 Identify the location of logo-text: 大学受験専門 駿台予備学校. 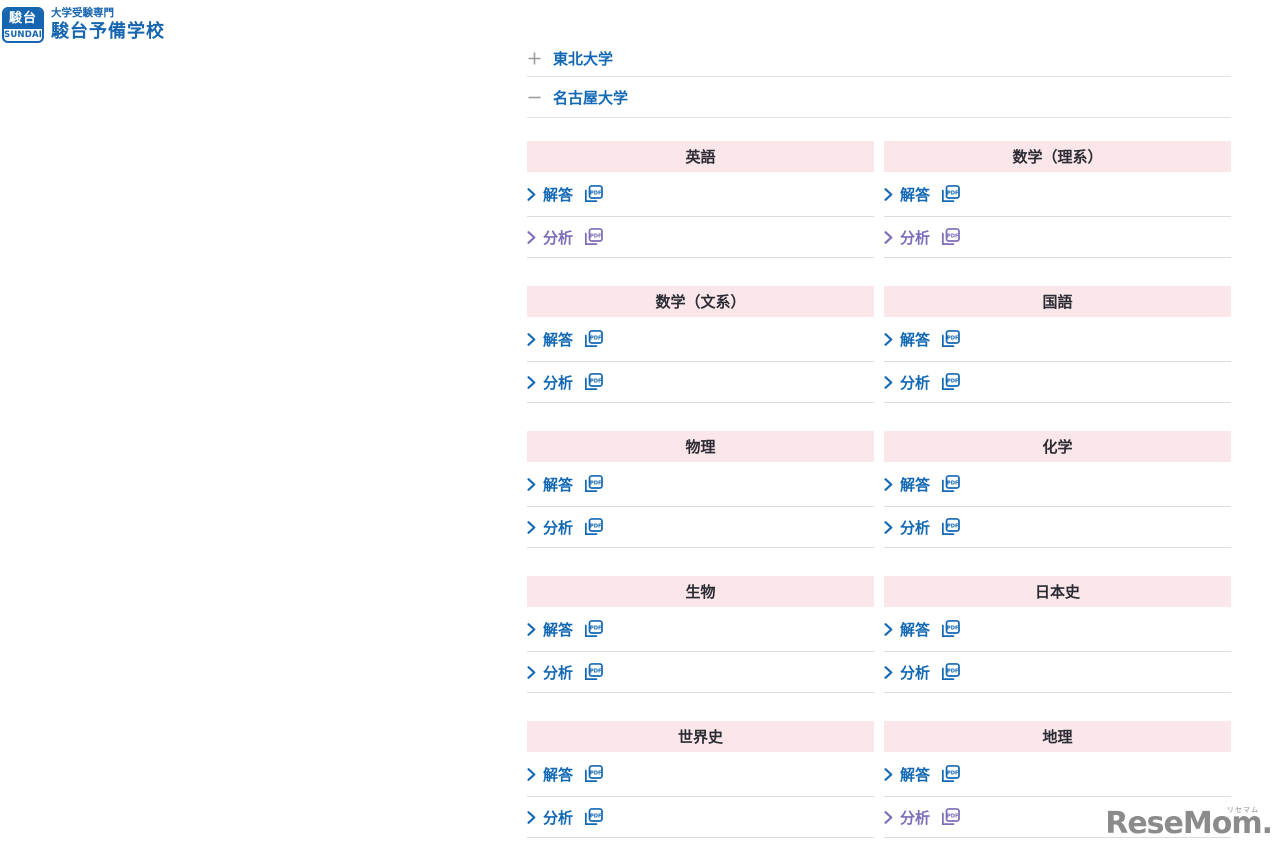
(108, 25).